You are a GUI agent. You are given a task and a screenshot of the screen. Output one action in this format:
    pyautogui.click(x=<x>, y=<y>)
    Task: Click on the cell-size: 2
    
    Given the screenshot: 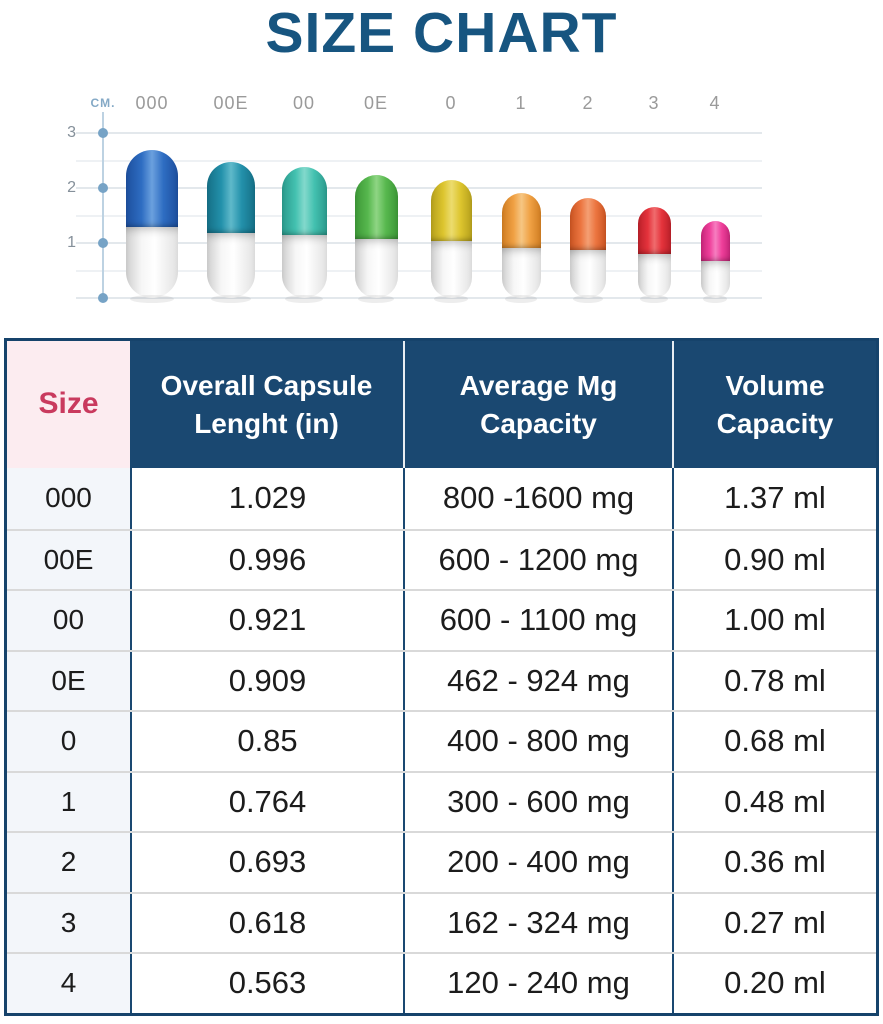 What is the action you would take?
    pyautogui.click(x=68, y=862)
    